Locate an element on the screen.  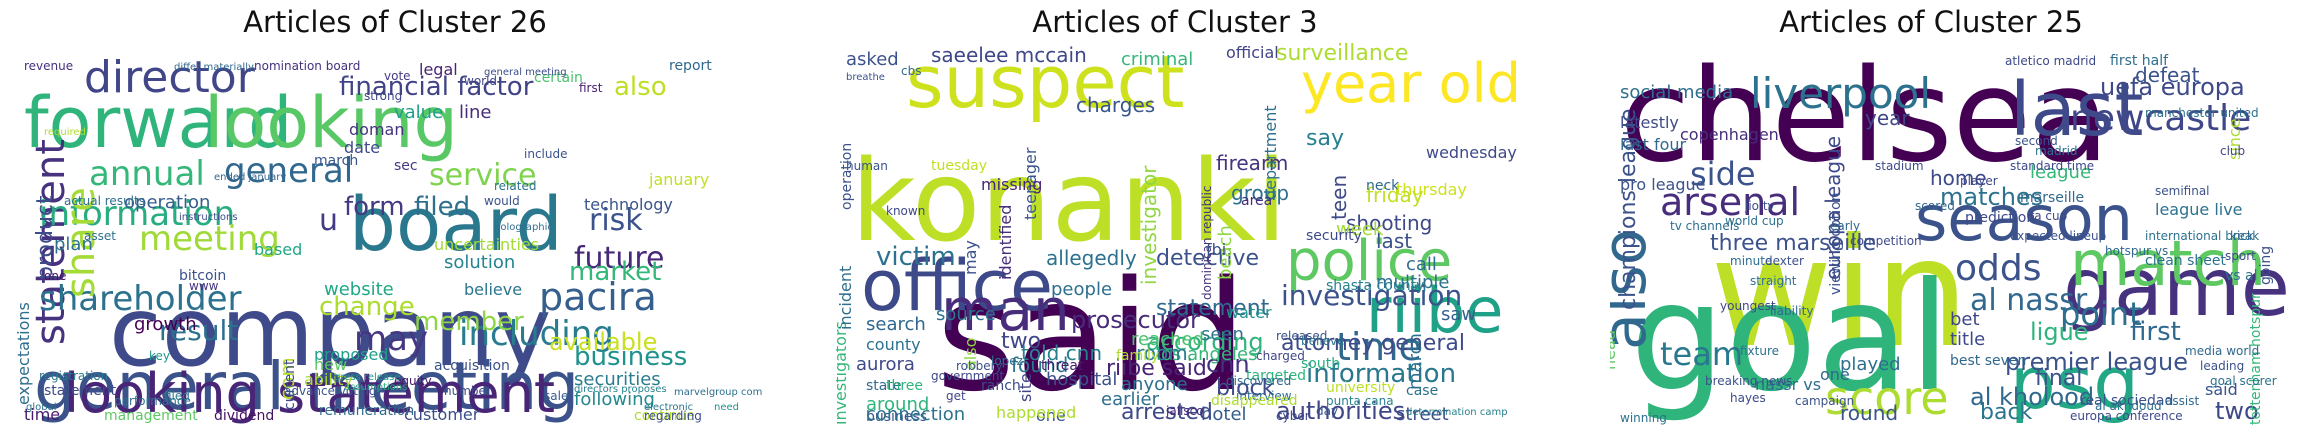
word-wednesday: wednesday is located at coordinates (1471, 152).